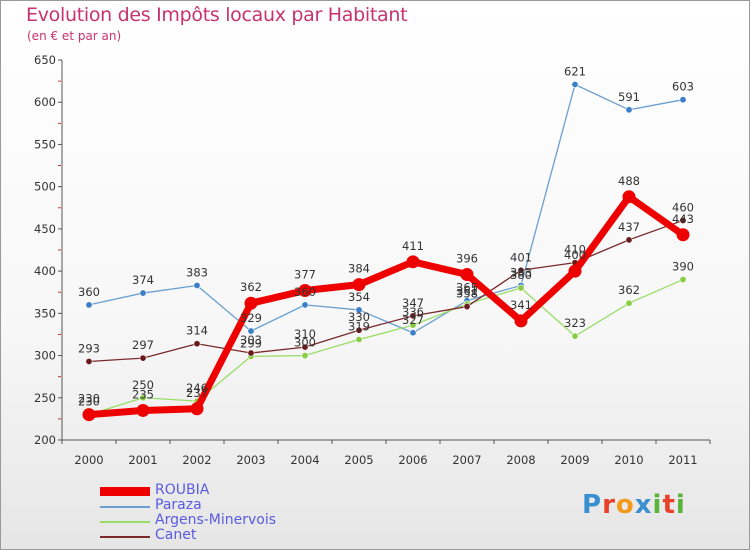  Describe the element at coordinates (89, 399) in the screenshot. I see `data-label-roubia: 230` at that location.